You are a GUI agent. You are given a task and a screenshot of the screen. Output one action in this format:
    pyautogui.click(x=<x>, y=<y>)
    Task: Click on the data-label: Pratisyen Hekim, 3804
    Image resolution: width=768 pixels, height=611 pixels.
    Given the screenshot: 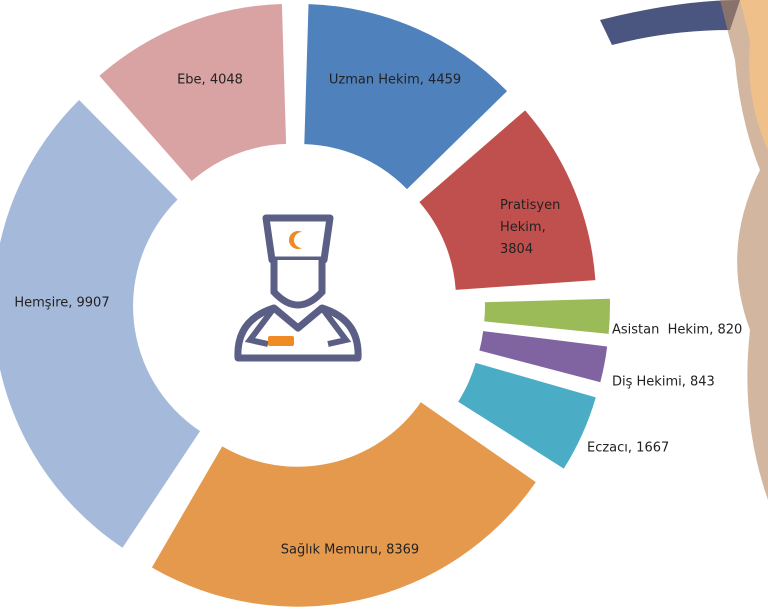 What is the action you would take?
    pyautogui.click(x=530, y=227)
    